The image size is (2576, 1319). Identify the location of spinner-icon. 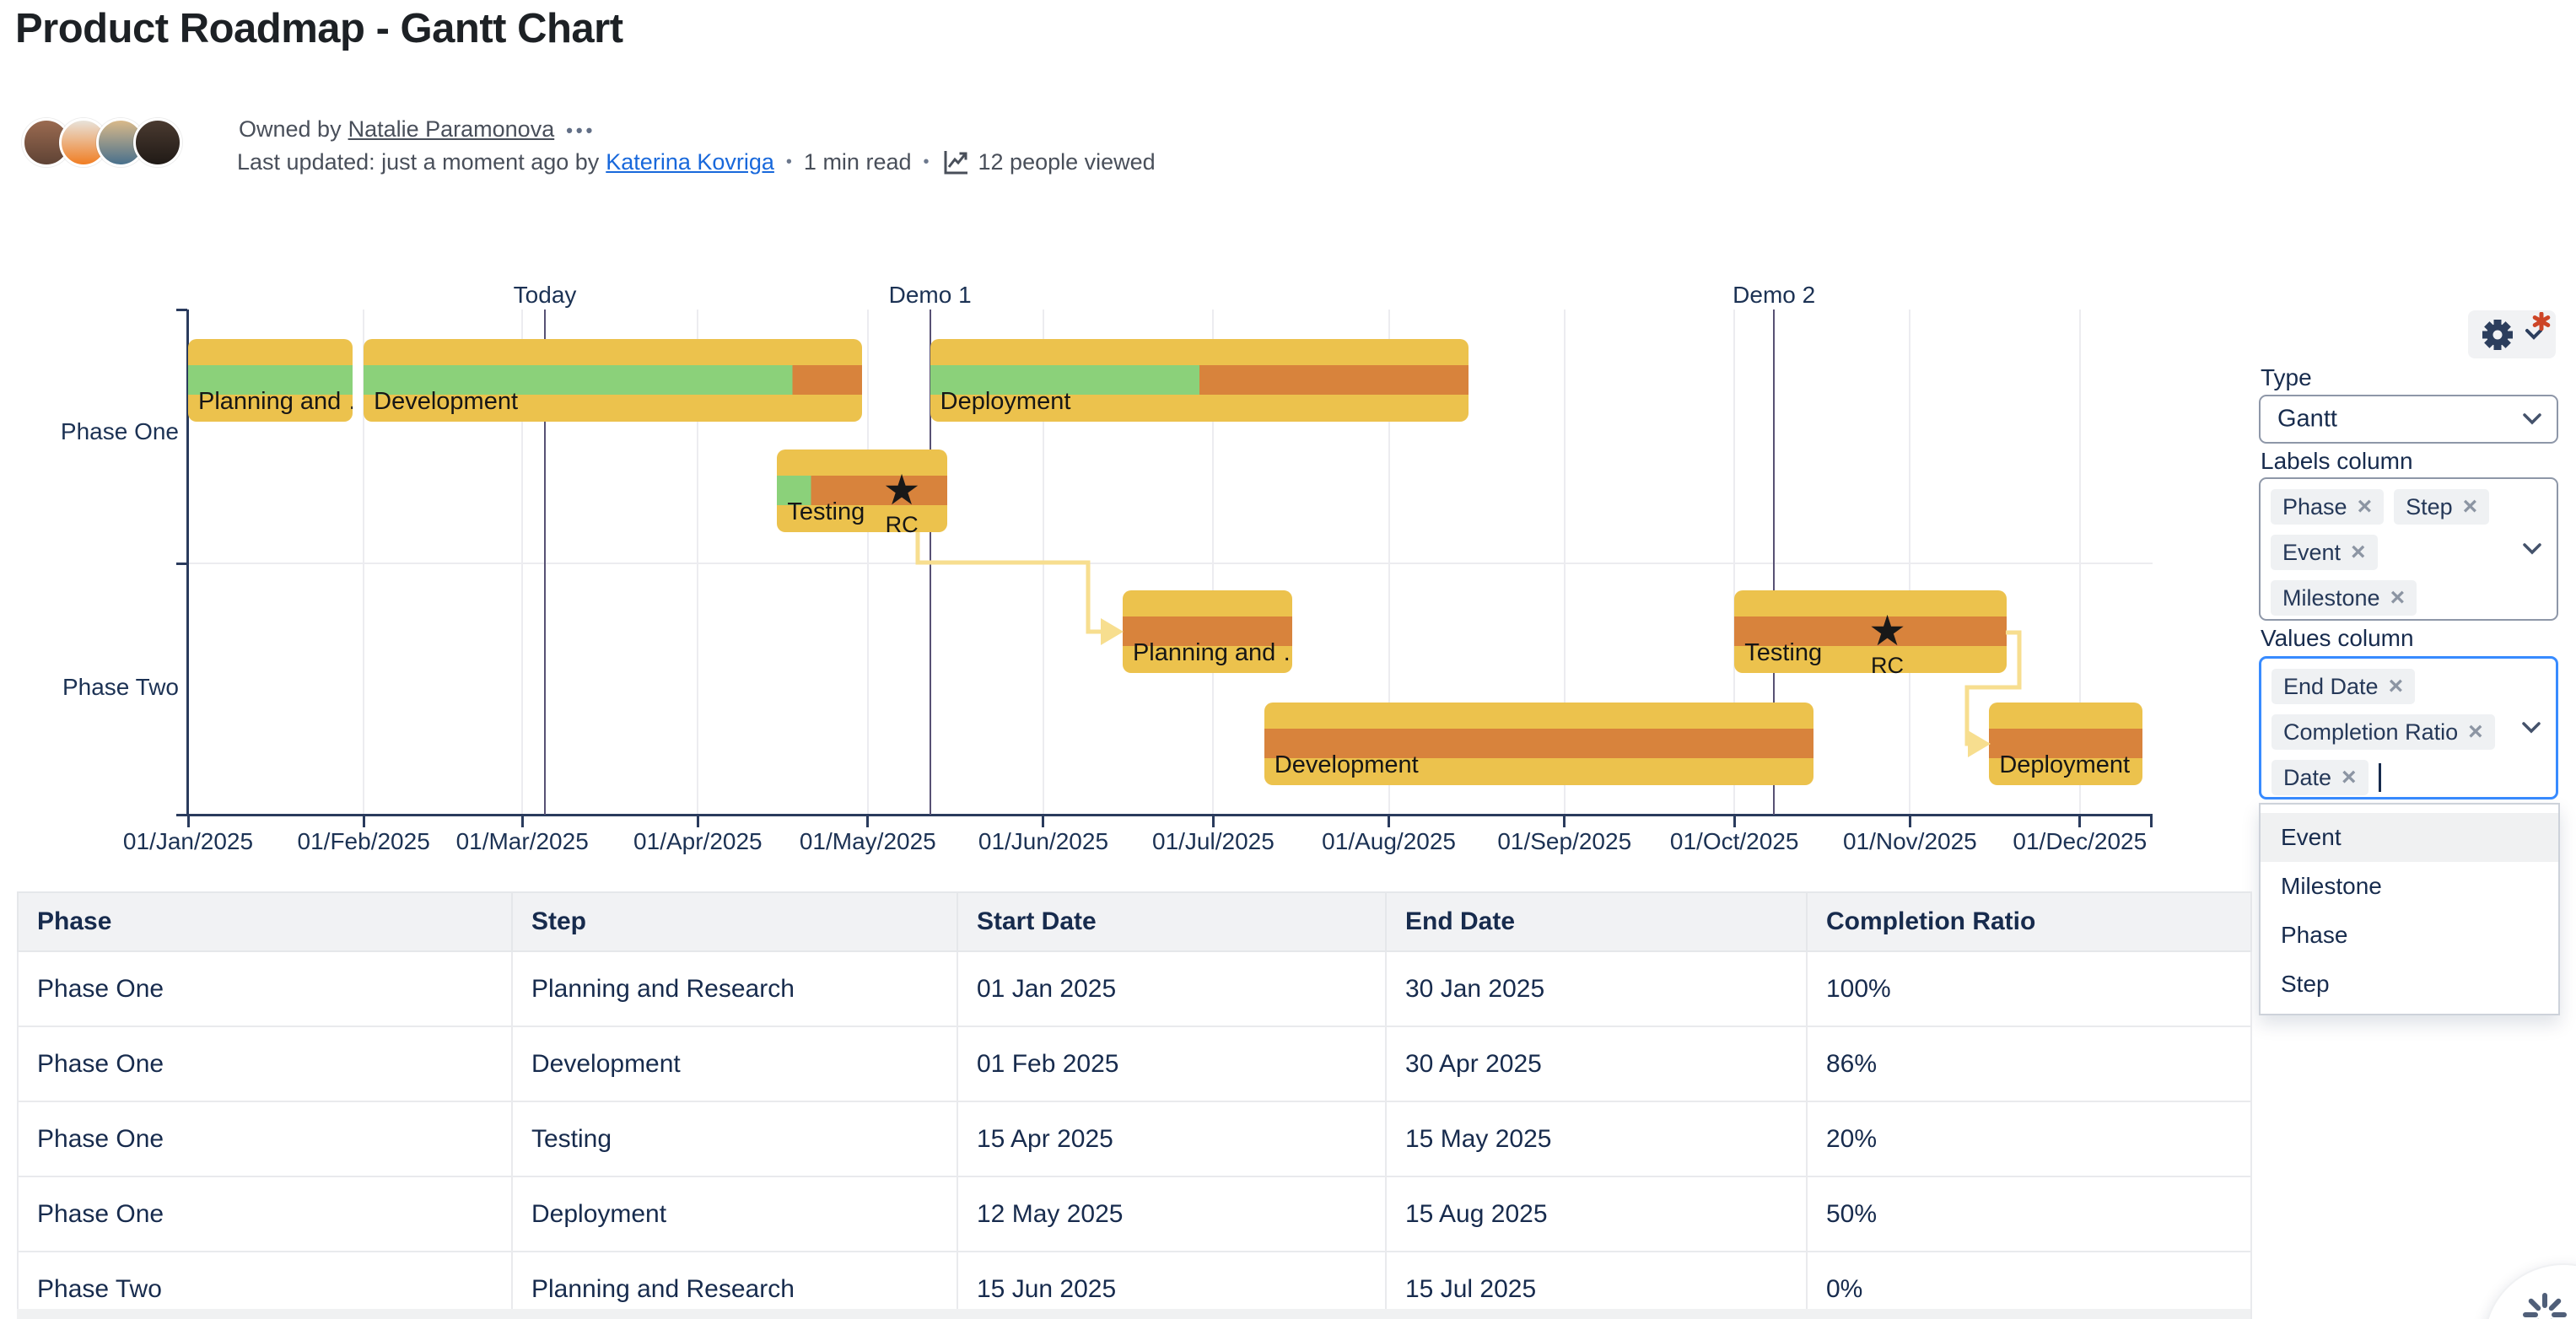
(2545, 1306).